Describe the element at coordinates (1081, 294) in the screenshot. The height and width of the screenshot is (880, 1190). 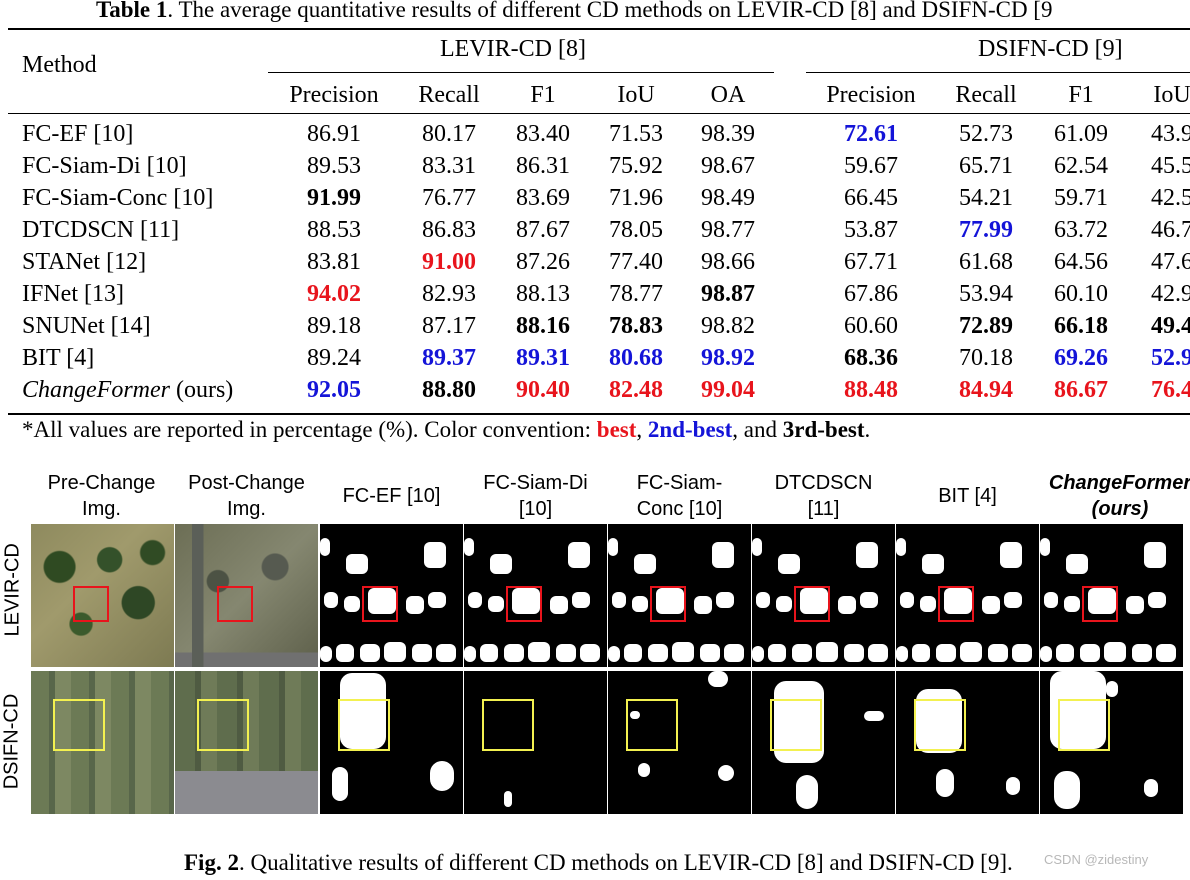
I see `dsifn-value: 60.10` at that location.